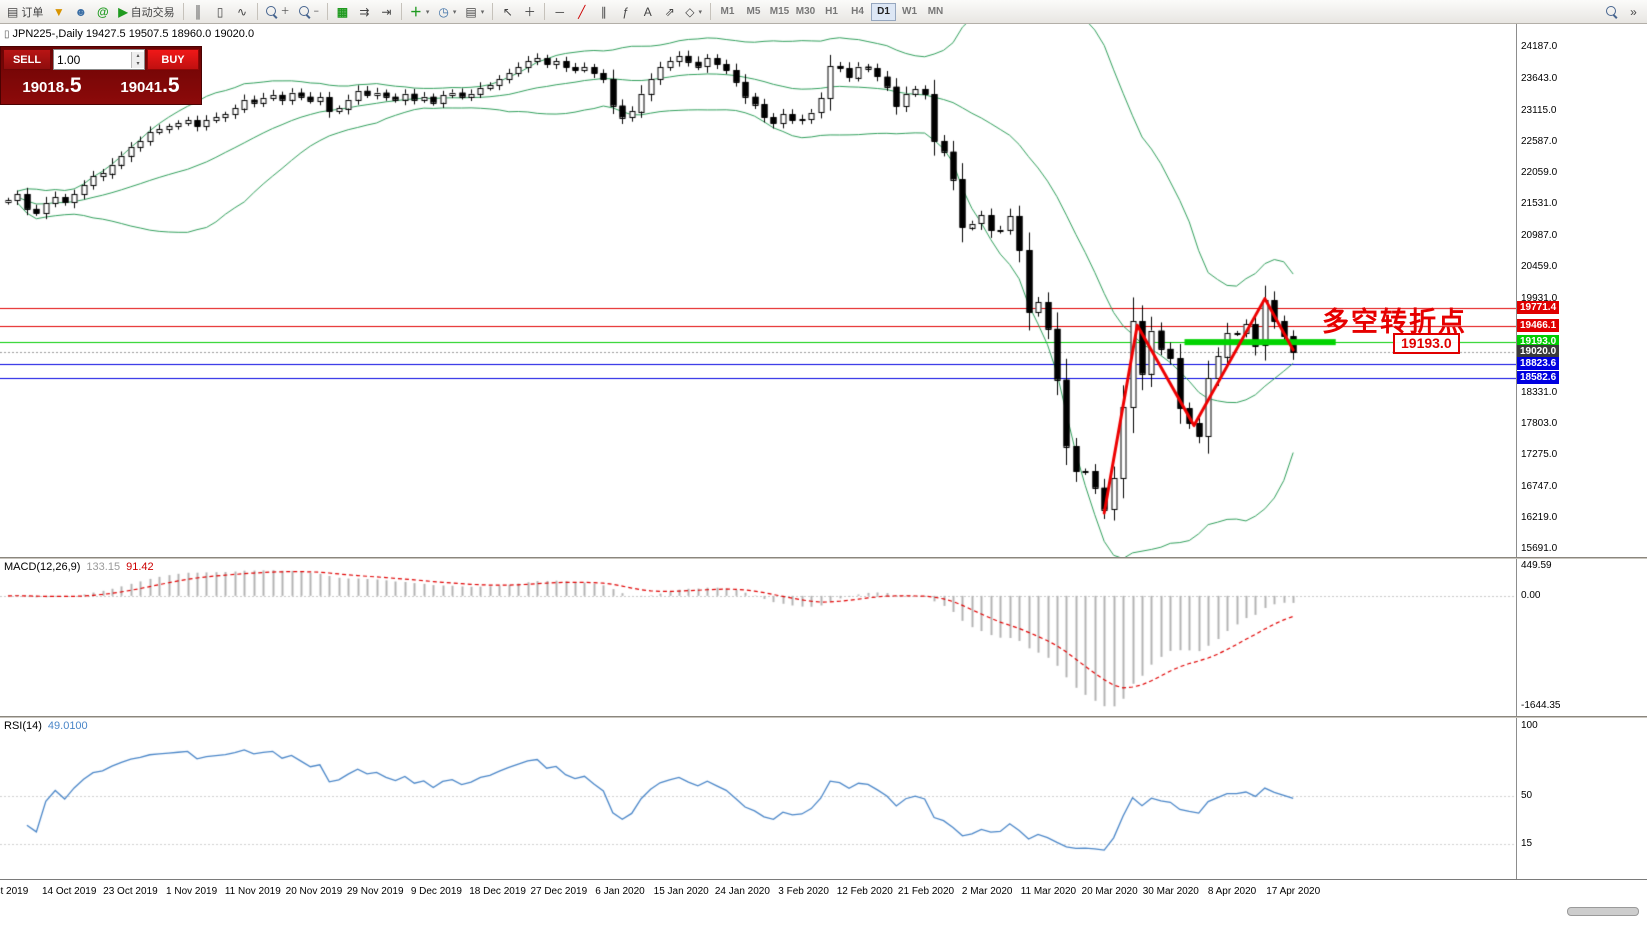  Describe the element at coordinates (1539, 548) in the screenshot. I see `price-axis-label: 15691.0` at that location.